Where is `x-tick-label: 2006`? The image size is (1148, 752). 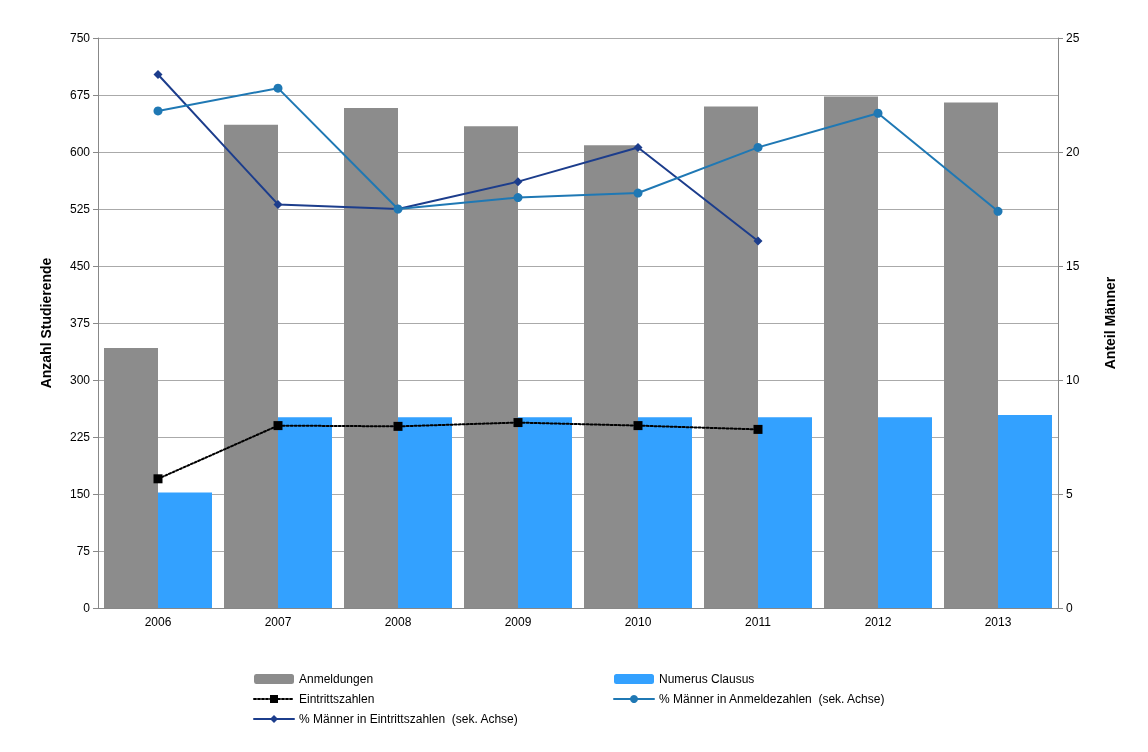 x-tick-label: 2006 is located at coordinates (158, 622).